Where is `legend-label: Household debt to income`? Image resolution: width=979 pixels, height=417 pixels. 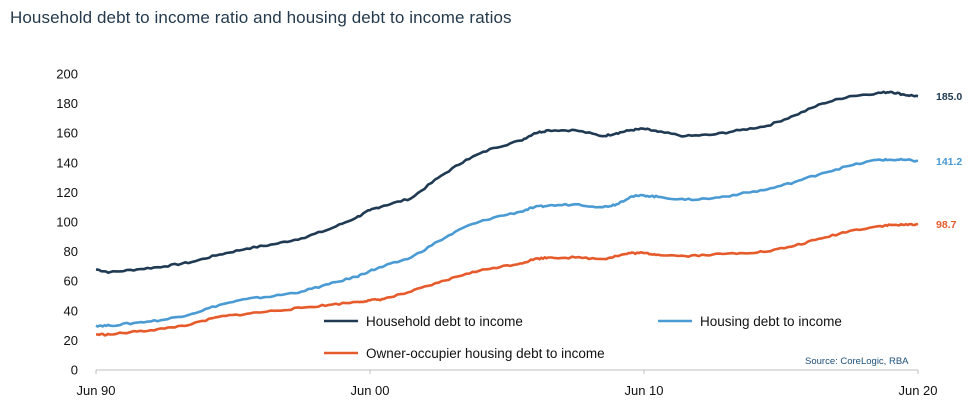 legend-label: Household debt to income is located at coordinates (444, 321).